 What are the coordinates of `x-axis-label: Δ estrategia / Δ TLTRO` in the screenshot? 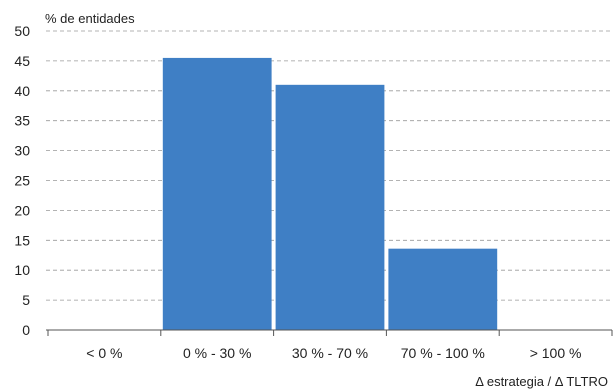 It's located at (541, 381).